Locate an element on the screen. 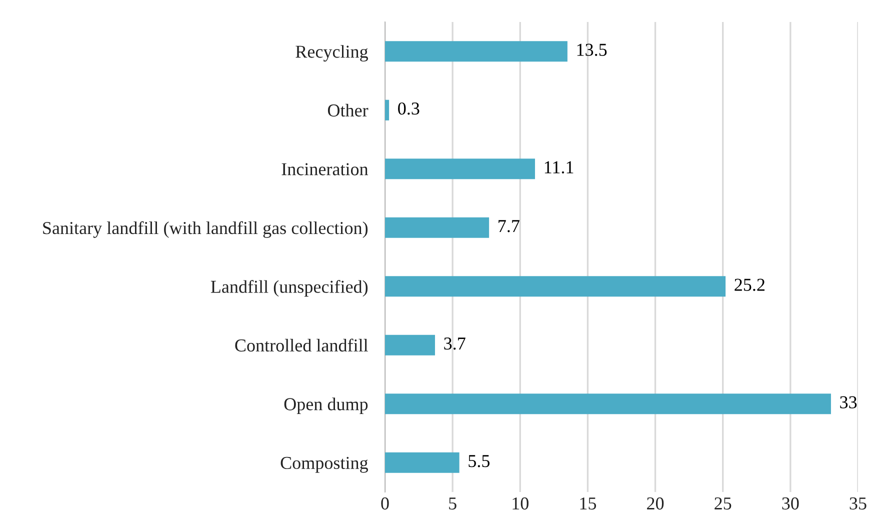 Image resolution: width=890 pixels, height=529 pixels. data-label: 3.7 is located at coordinates (455, 344).